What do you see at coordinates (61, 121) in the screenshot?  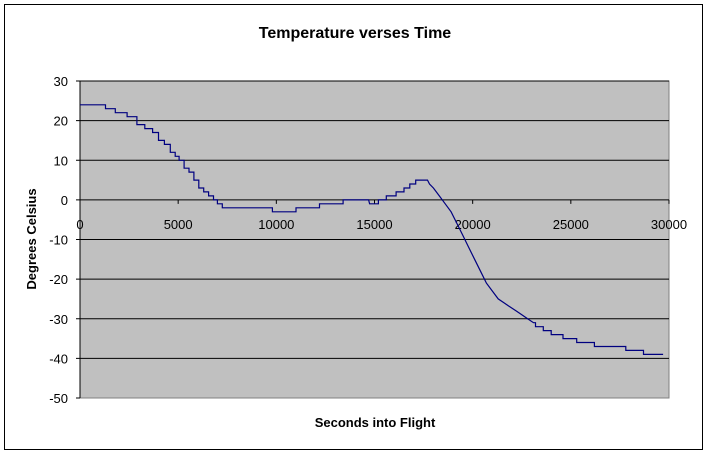 I see `y-tick-label: 20` at bounding box center [61, 121].